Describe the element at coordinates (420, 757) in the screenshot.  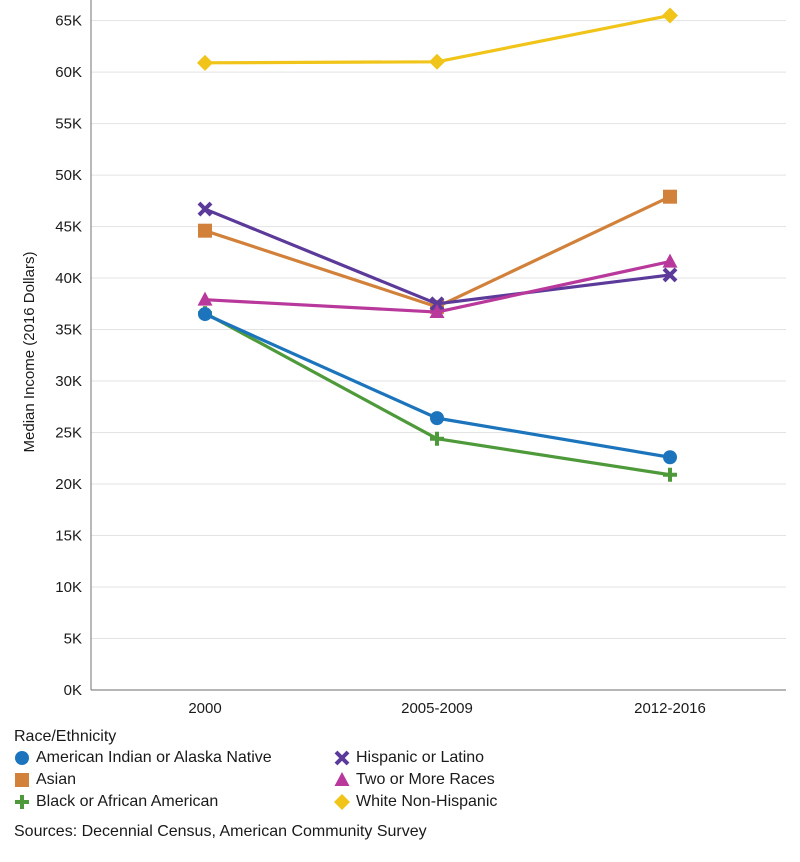
I see `legend-label: Hispanic or Latino` at that location.